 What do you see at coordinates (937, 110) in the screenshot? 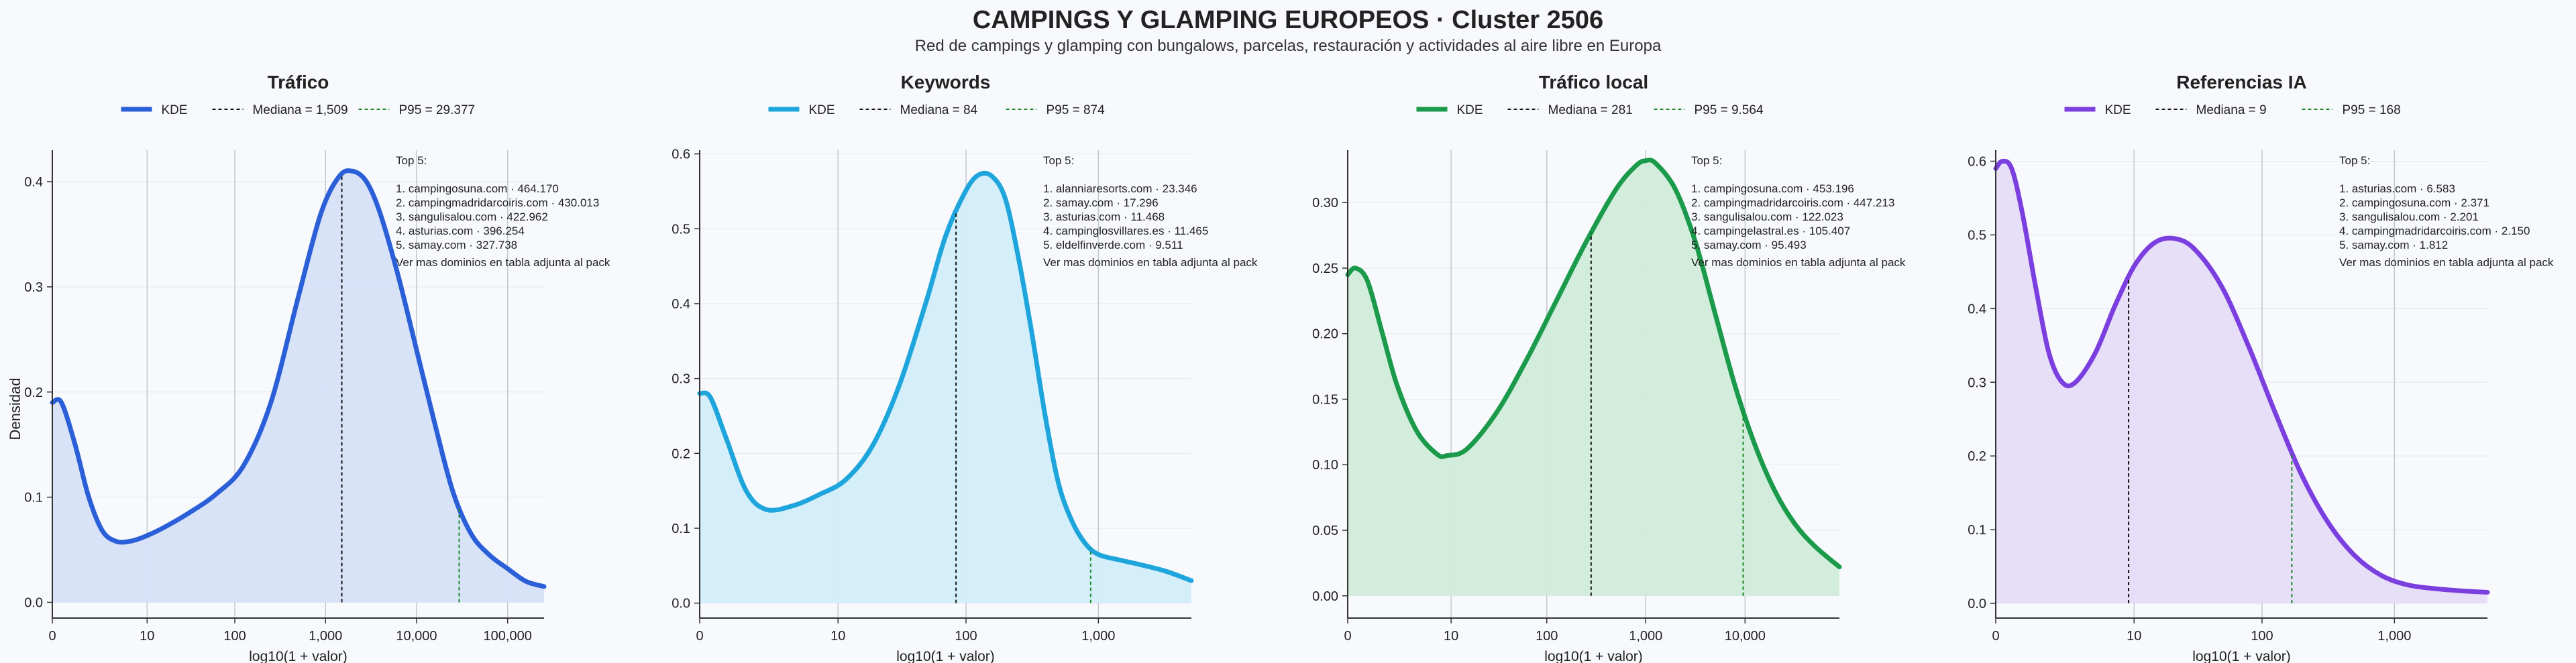
I see `legend: KDE Mediana = 84 P95 = 874` at bounding box center [937, 110].